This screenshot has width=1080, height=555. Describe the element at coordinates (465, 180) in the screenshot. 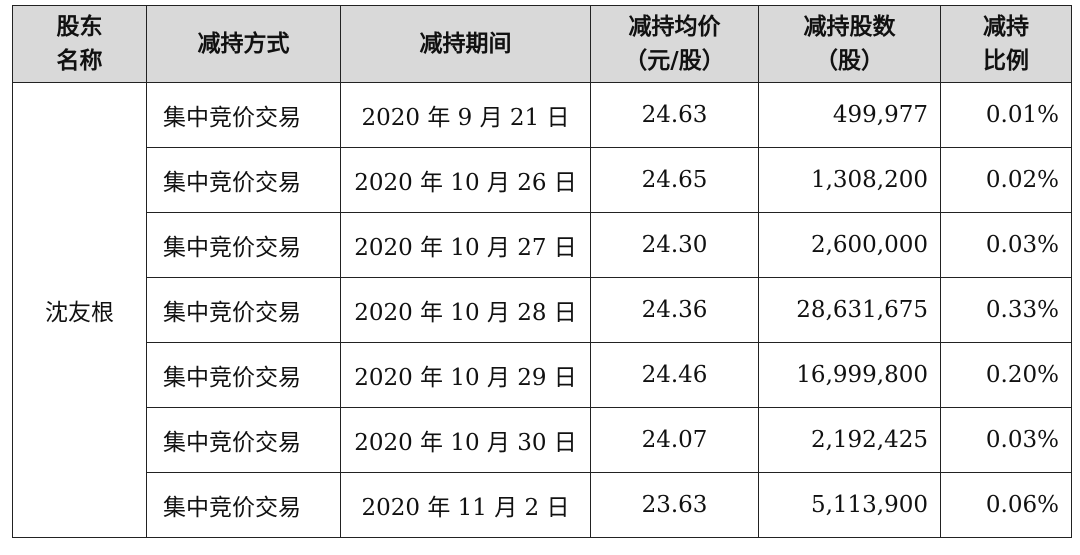

I see `data-cell: 2020 年 10 月 26 日` at that location.